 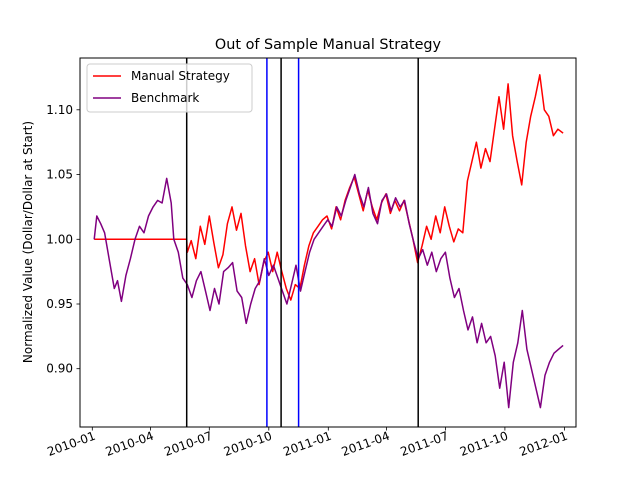 I want to click on legend-label-benchmark: Benchmark, so click(x=165, y=98).